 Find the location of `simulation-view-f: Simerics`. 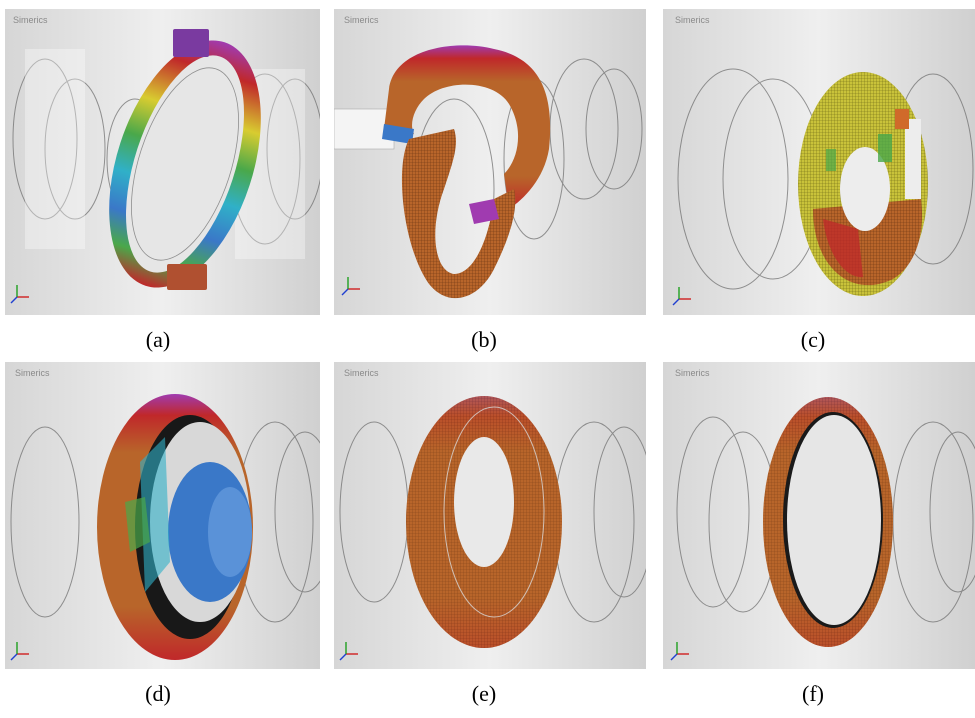

simulation-view-f: Simerics is located at coordinates (819, 515).